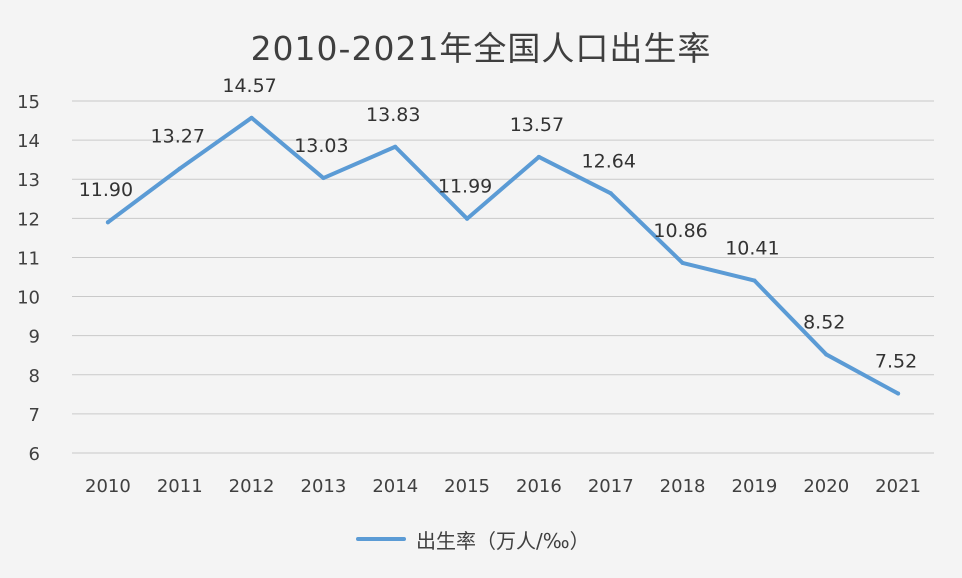 This screenshot has width=962, height=578. I want to click on x-tick-label: 2018, so click(683, 486).